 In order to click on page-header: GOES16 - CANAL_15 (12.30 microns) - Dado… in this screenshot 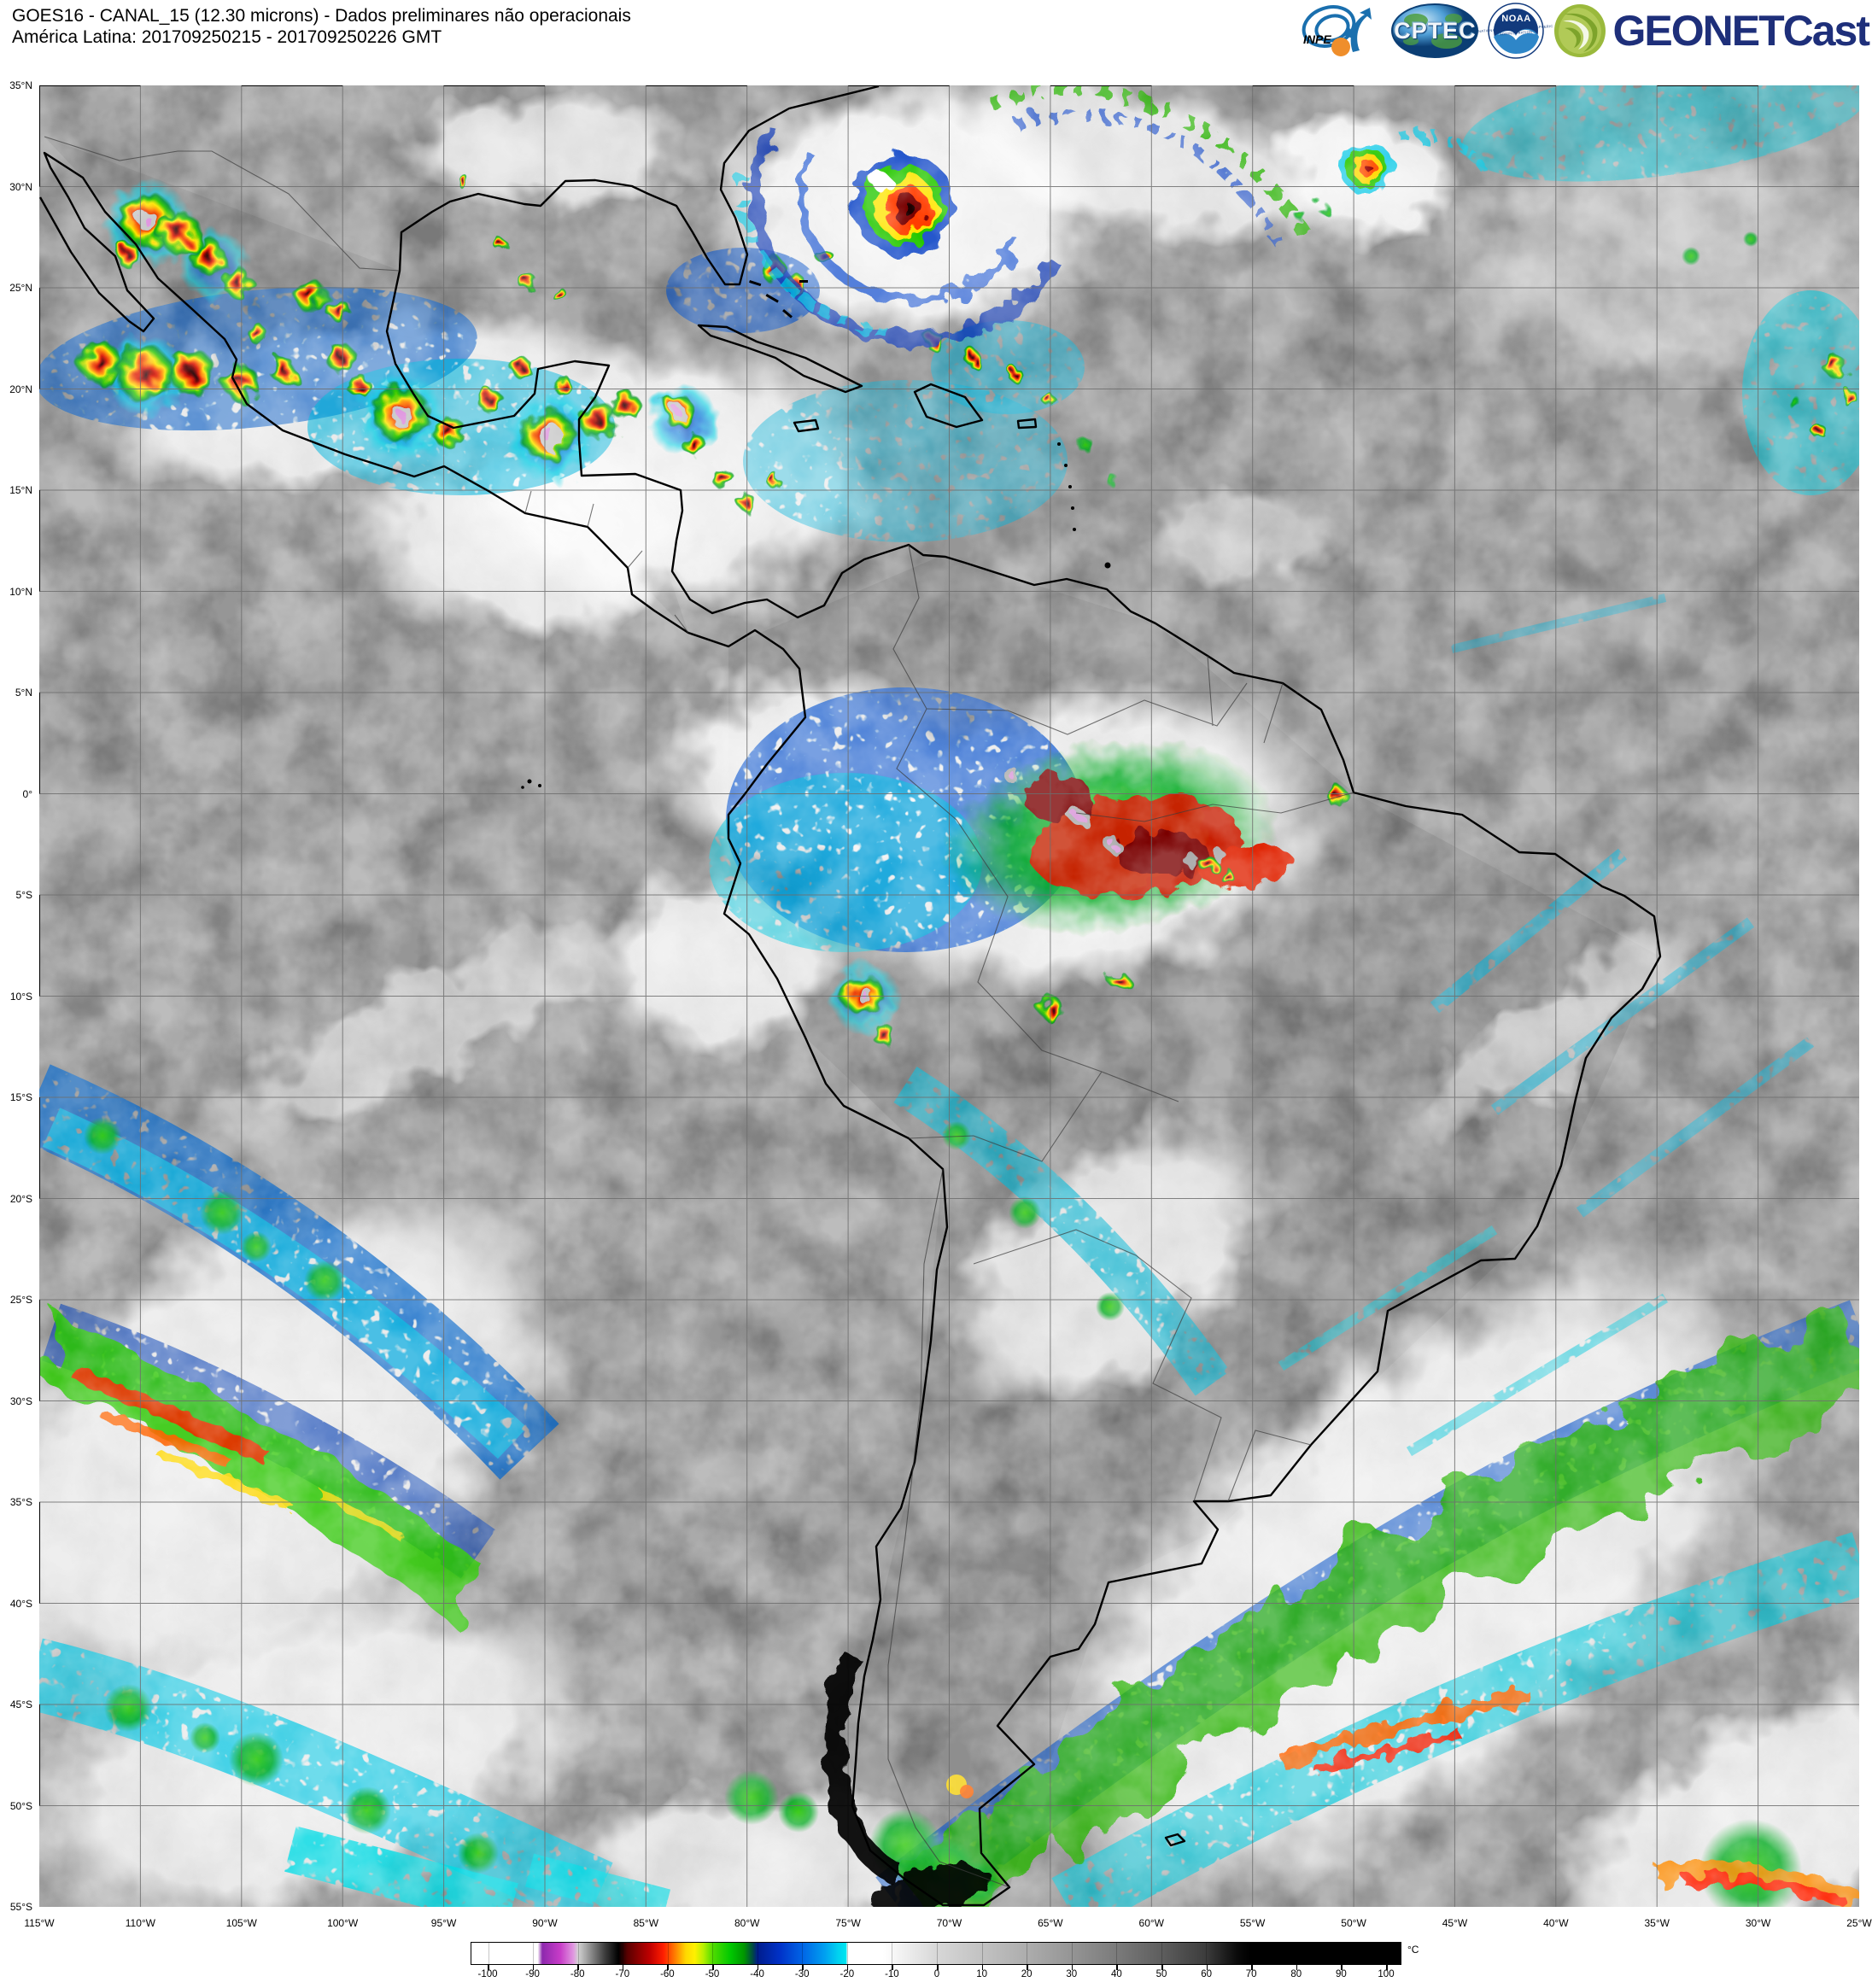, I will do `click(321, 26)`.